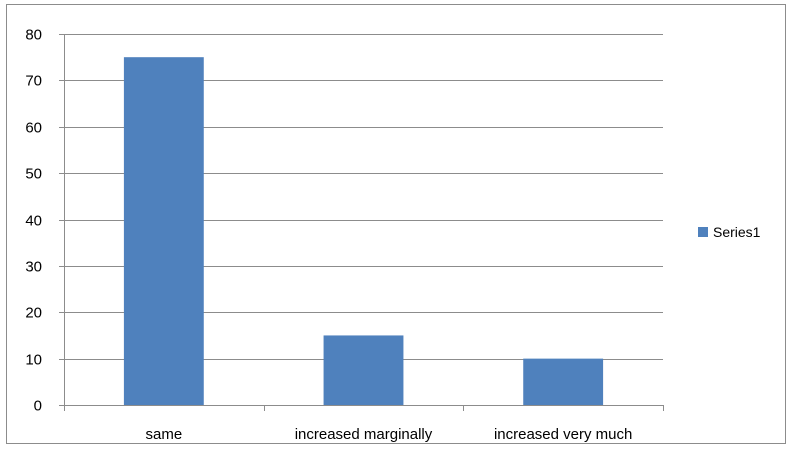  What do you see at coordinates (703, 232) in the screenshot?
I see `legend-swatch-series1` at bounding box center [703, 232].